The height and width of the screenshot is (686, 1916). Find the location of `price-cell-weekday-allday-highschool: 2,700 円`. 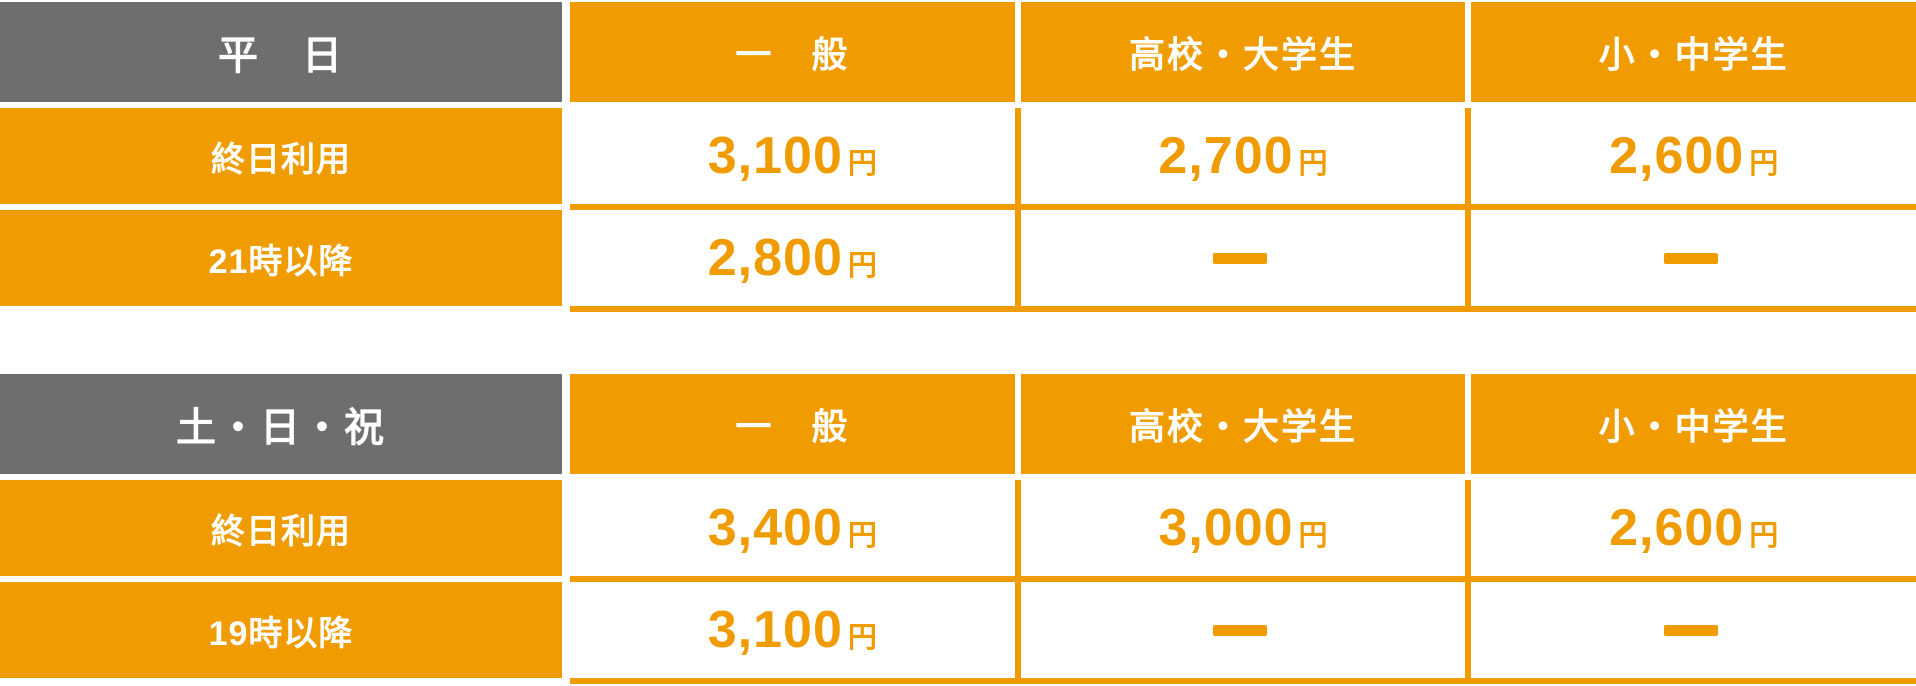

price-cell-weekday-allday-highschool: 2,700 円 is located at coordinates (1243, 156).